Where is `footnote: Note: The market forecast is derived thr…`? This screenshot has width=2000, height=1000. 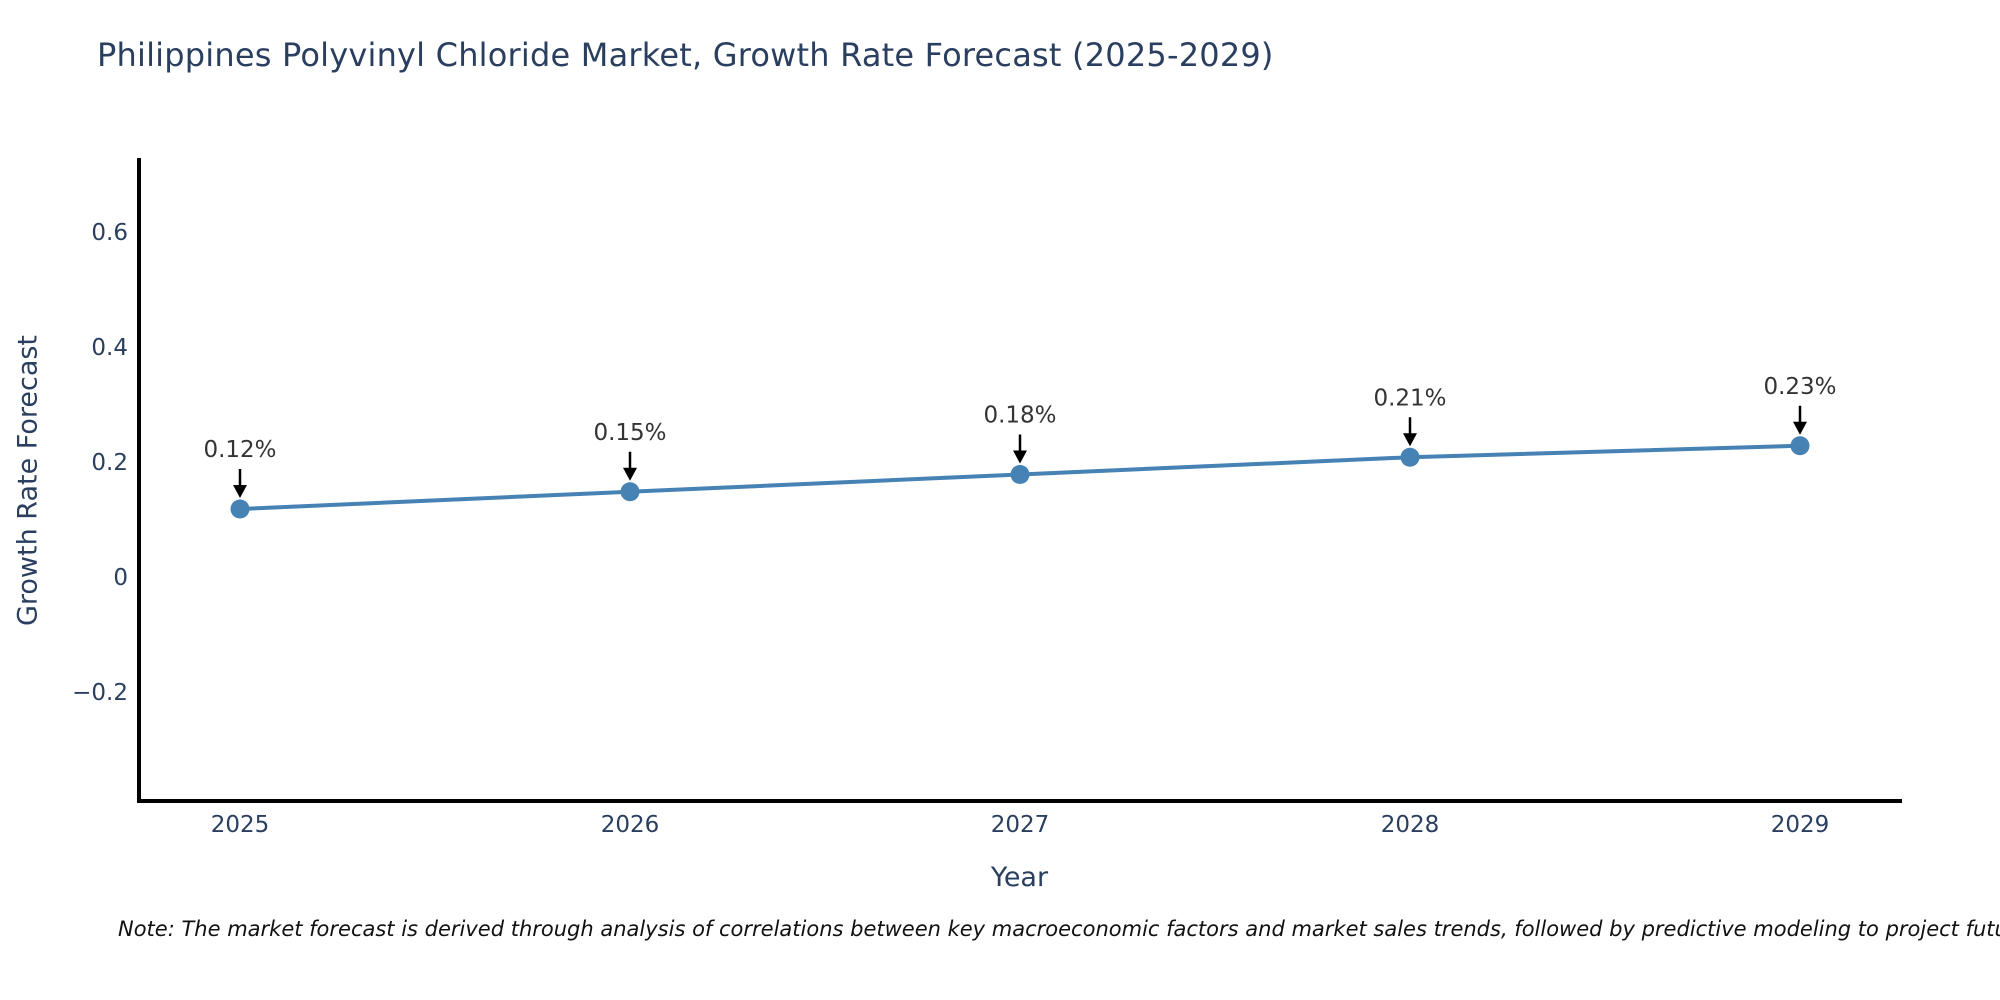
footnote: Note: The market forecast is derived thr… is located at coordinates (1059, 929).